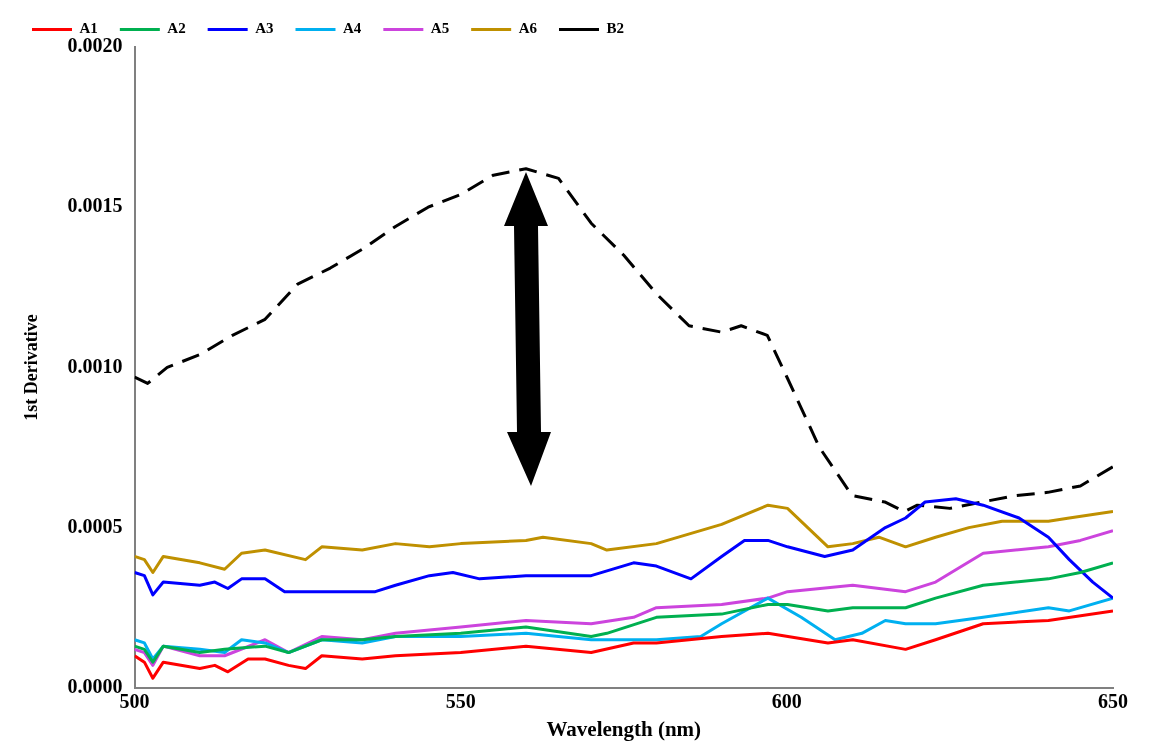 The width and height of the screenshot is (1158, 743). What do you see at coordinates (264, 28) in the screenshot?
I see `legend-label: A3` at bounding box center [264, 28].